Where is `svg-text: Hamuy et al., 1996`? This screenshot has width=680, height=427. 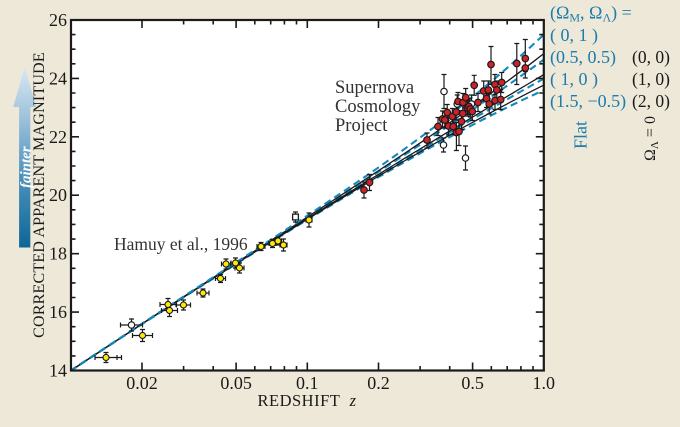
svg-text: Hamuy et al., 1996 is located at coordinates (181, 244).